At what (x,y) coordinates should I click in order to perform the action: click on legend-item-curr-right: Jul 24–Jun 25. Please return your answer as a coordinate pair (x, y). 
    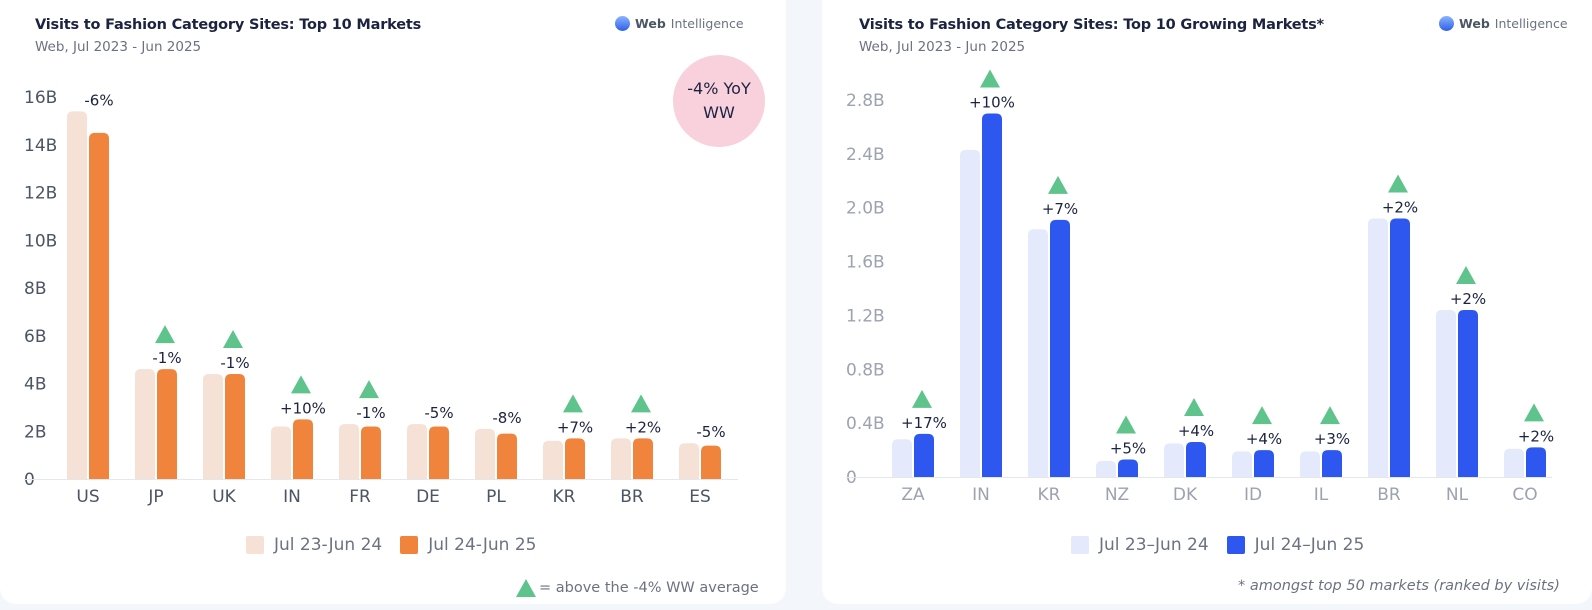
    Looking at the image, I should click on (1295, 545).